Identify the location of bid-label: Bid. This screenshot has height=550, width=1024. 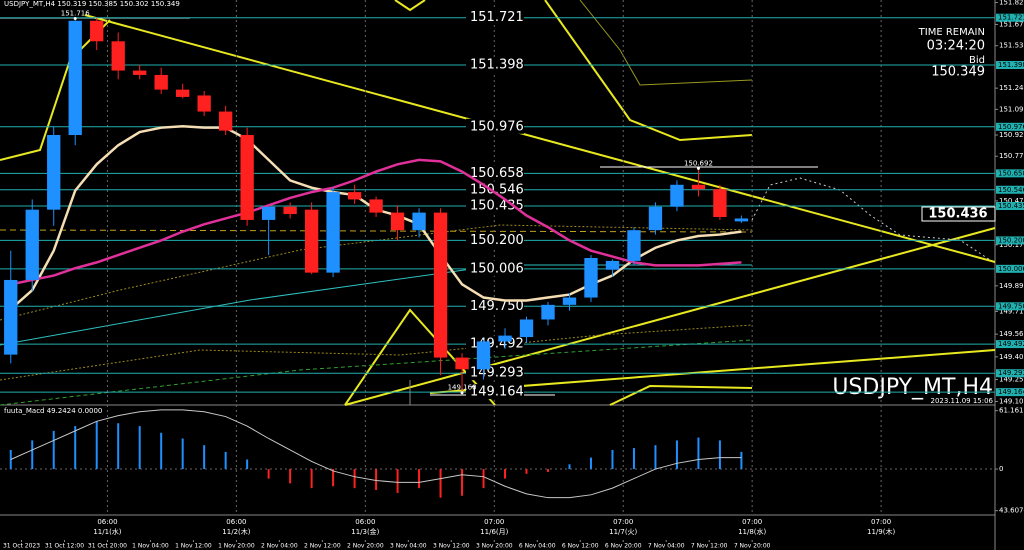
(977, 60).